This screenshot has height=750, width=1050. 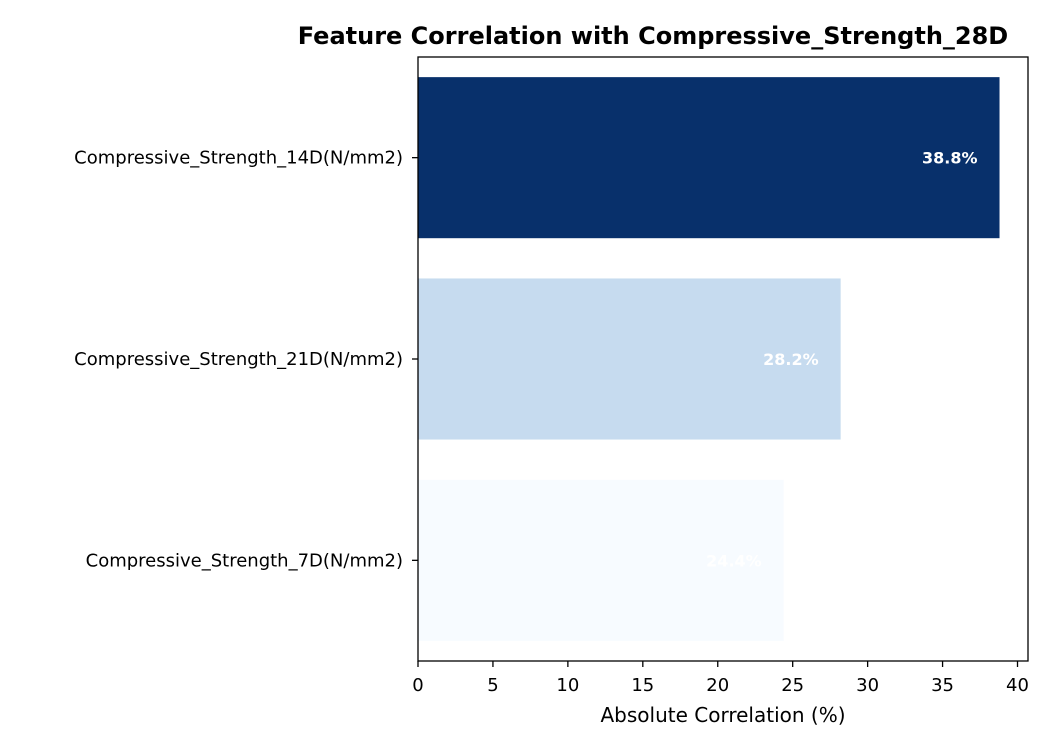 What do you see at coordinates (867, 685) in the screenshot?
I see `x-tick-label: 30` at bounding box center [867, 685].